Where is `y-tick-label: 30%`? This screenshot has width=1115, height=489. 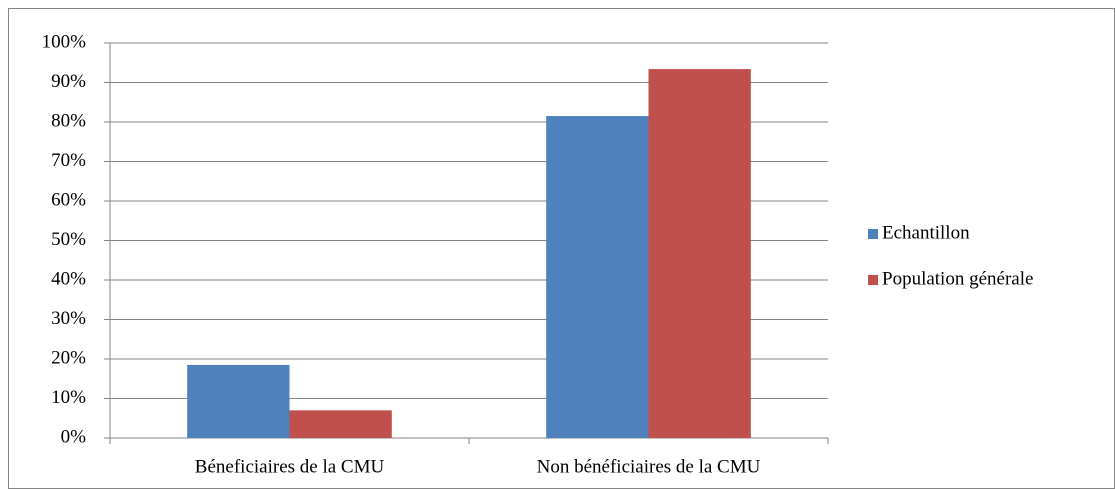 y-tick-label: 30% is located at coordinates (68, 318).